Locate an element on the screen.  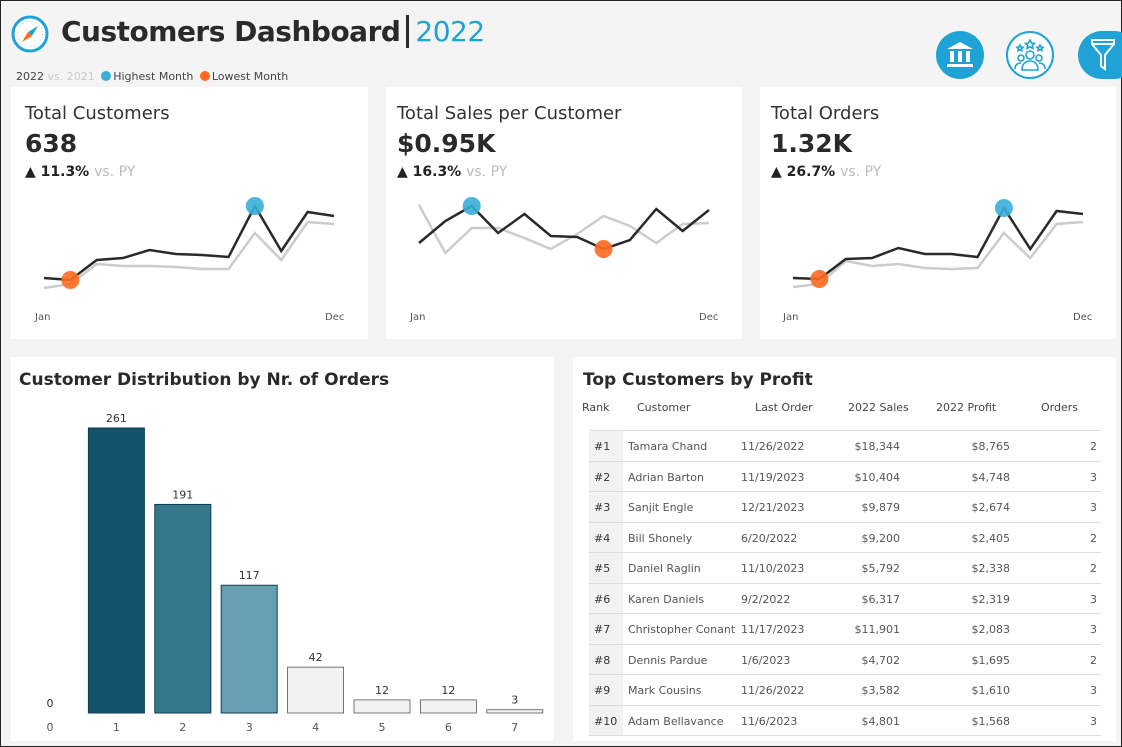
customer-cell: Mark Cousins is located at coordinates (665, 690).